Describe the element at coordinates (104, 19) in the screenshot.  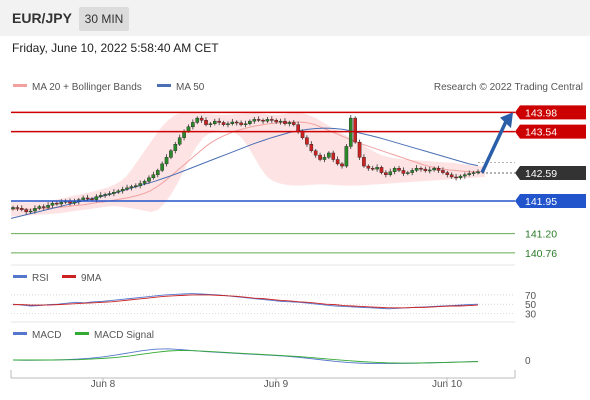
I see `timeframe-button: 30 MIN` at that location.